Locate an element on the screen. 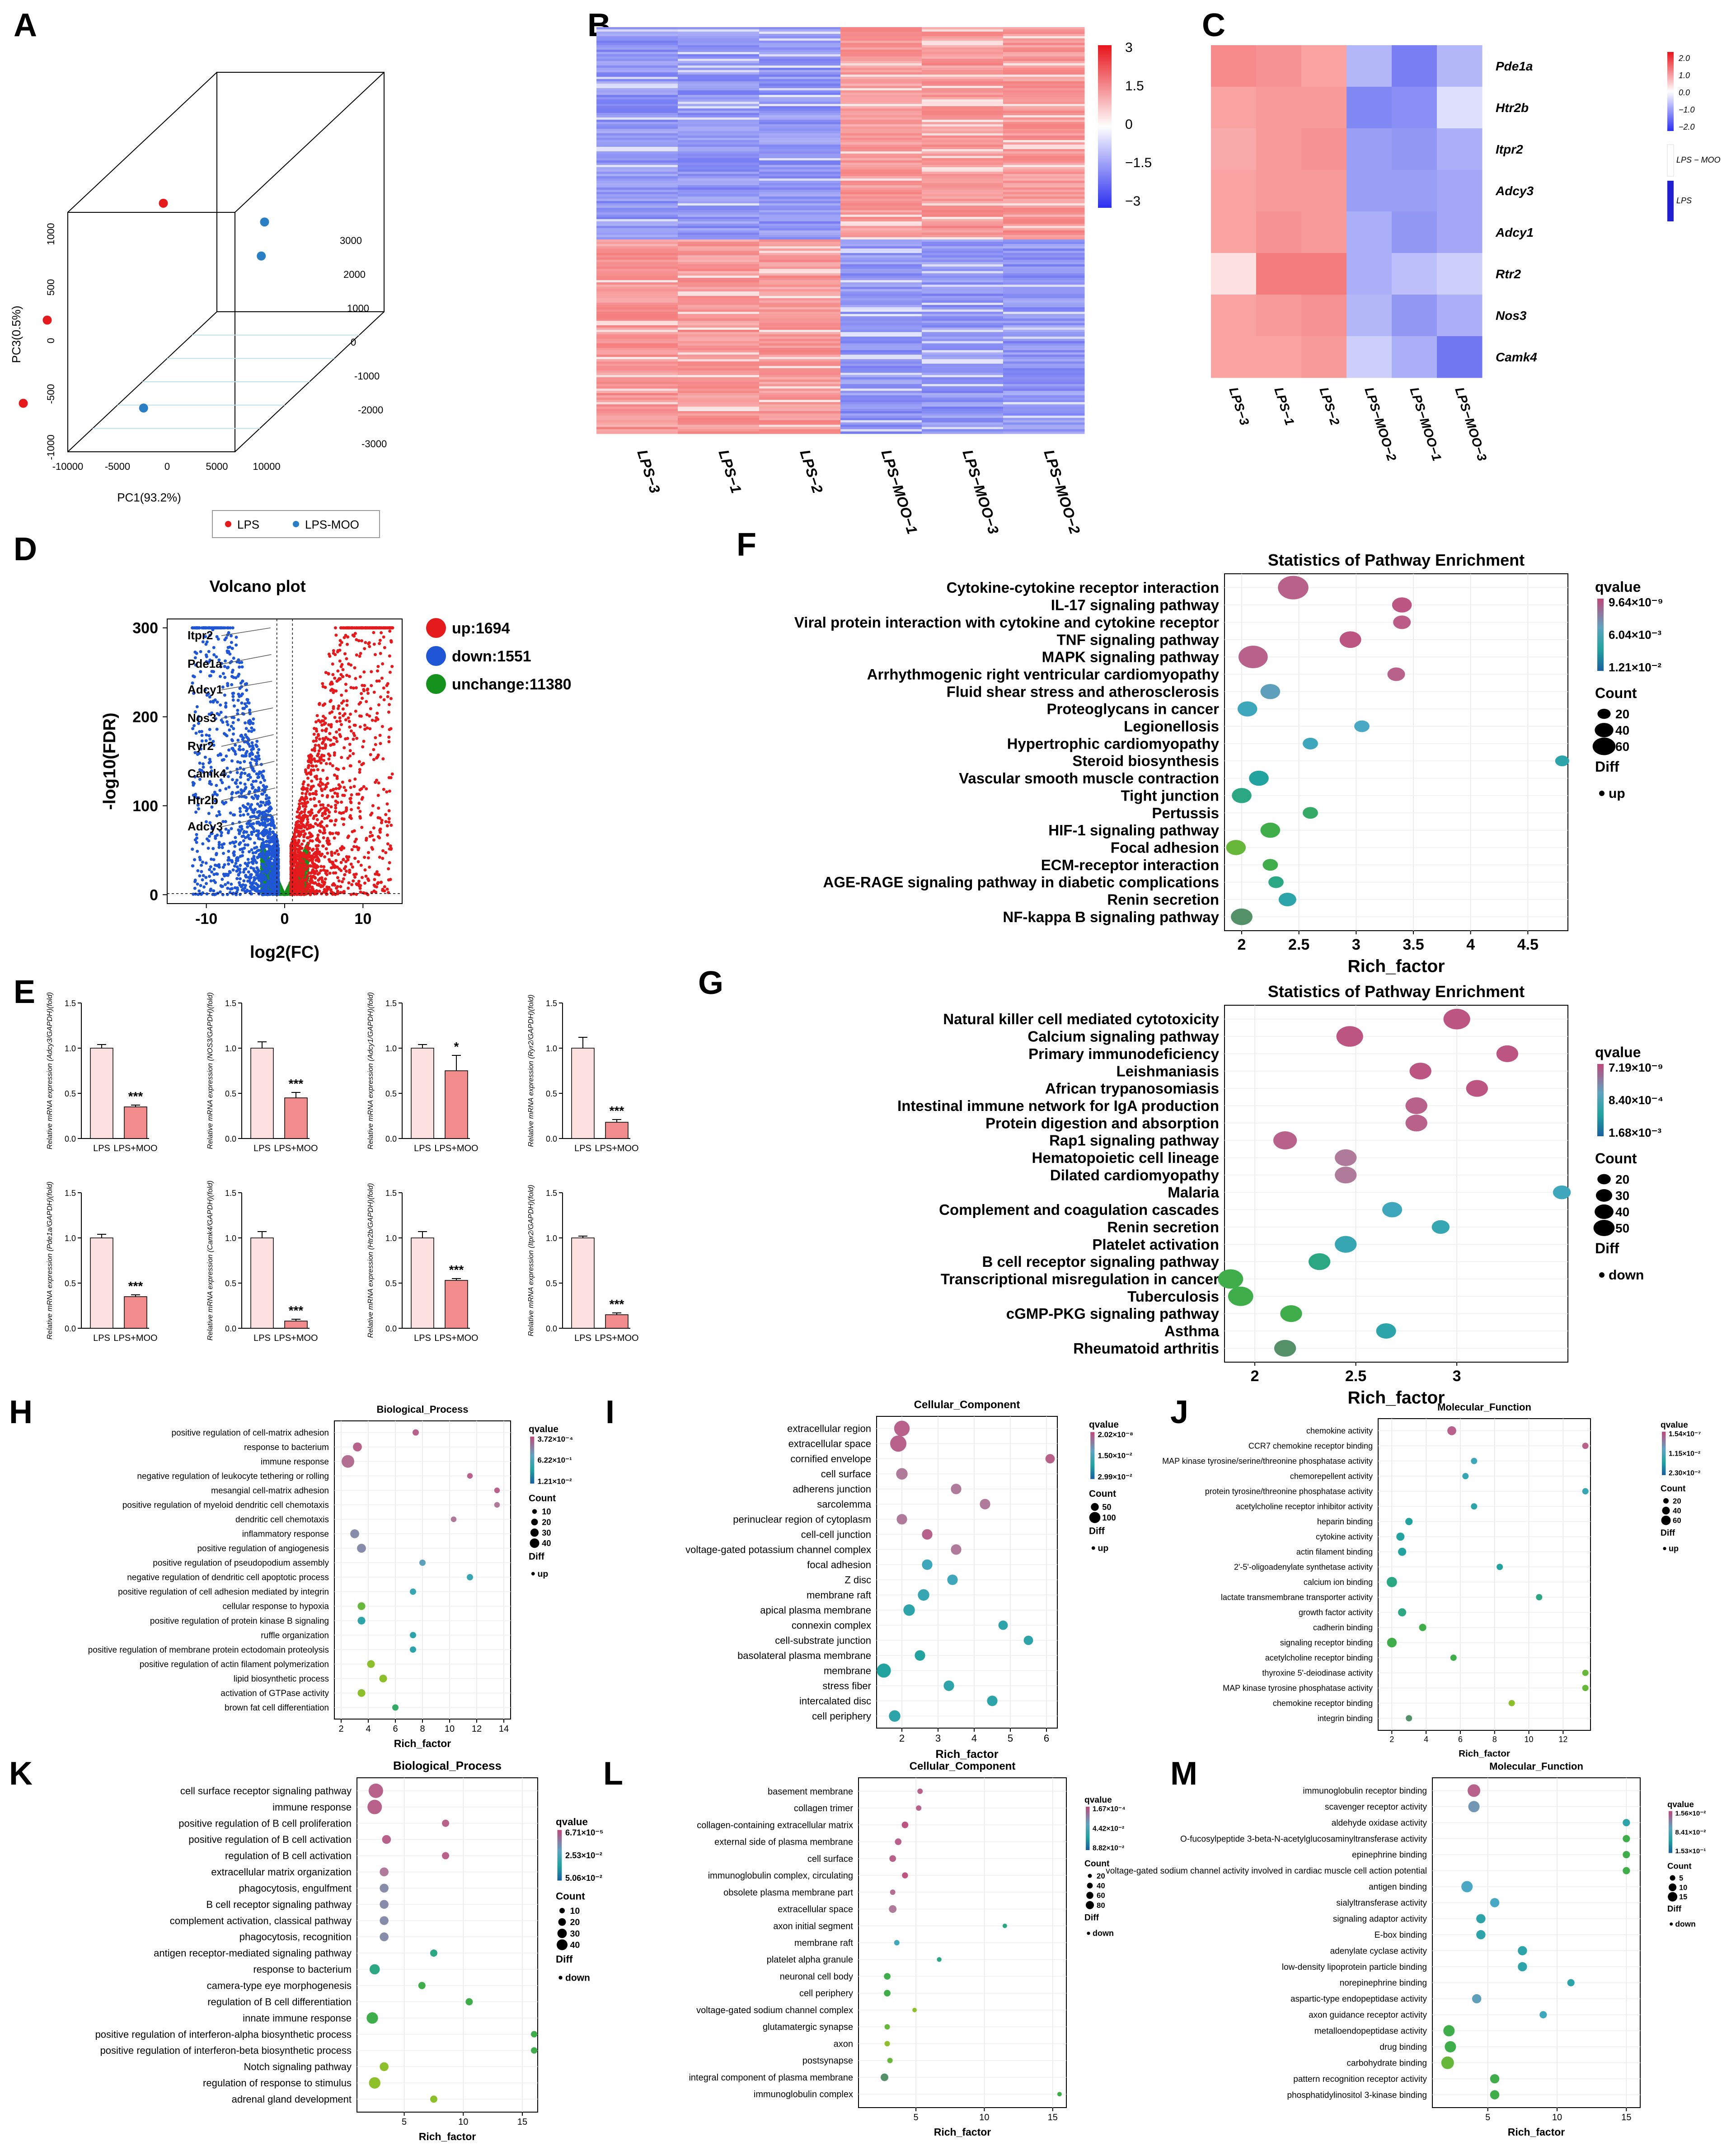  heatmap-column-label: LPS−3 is located at coordinates (1239, 406).